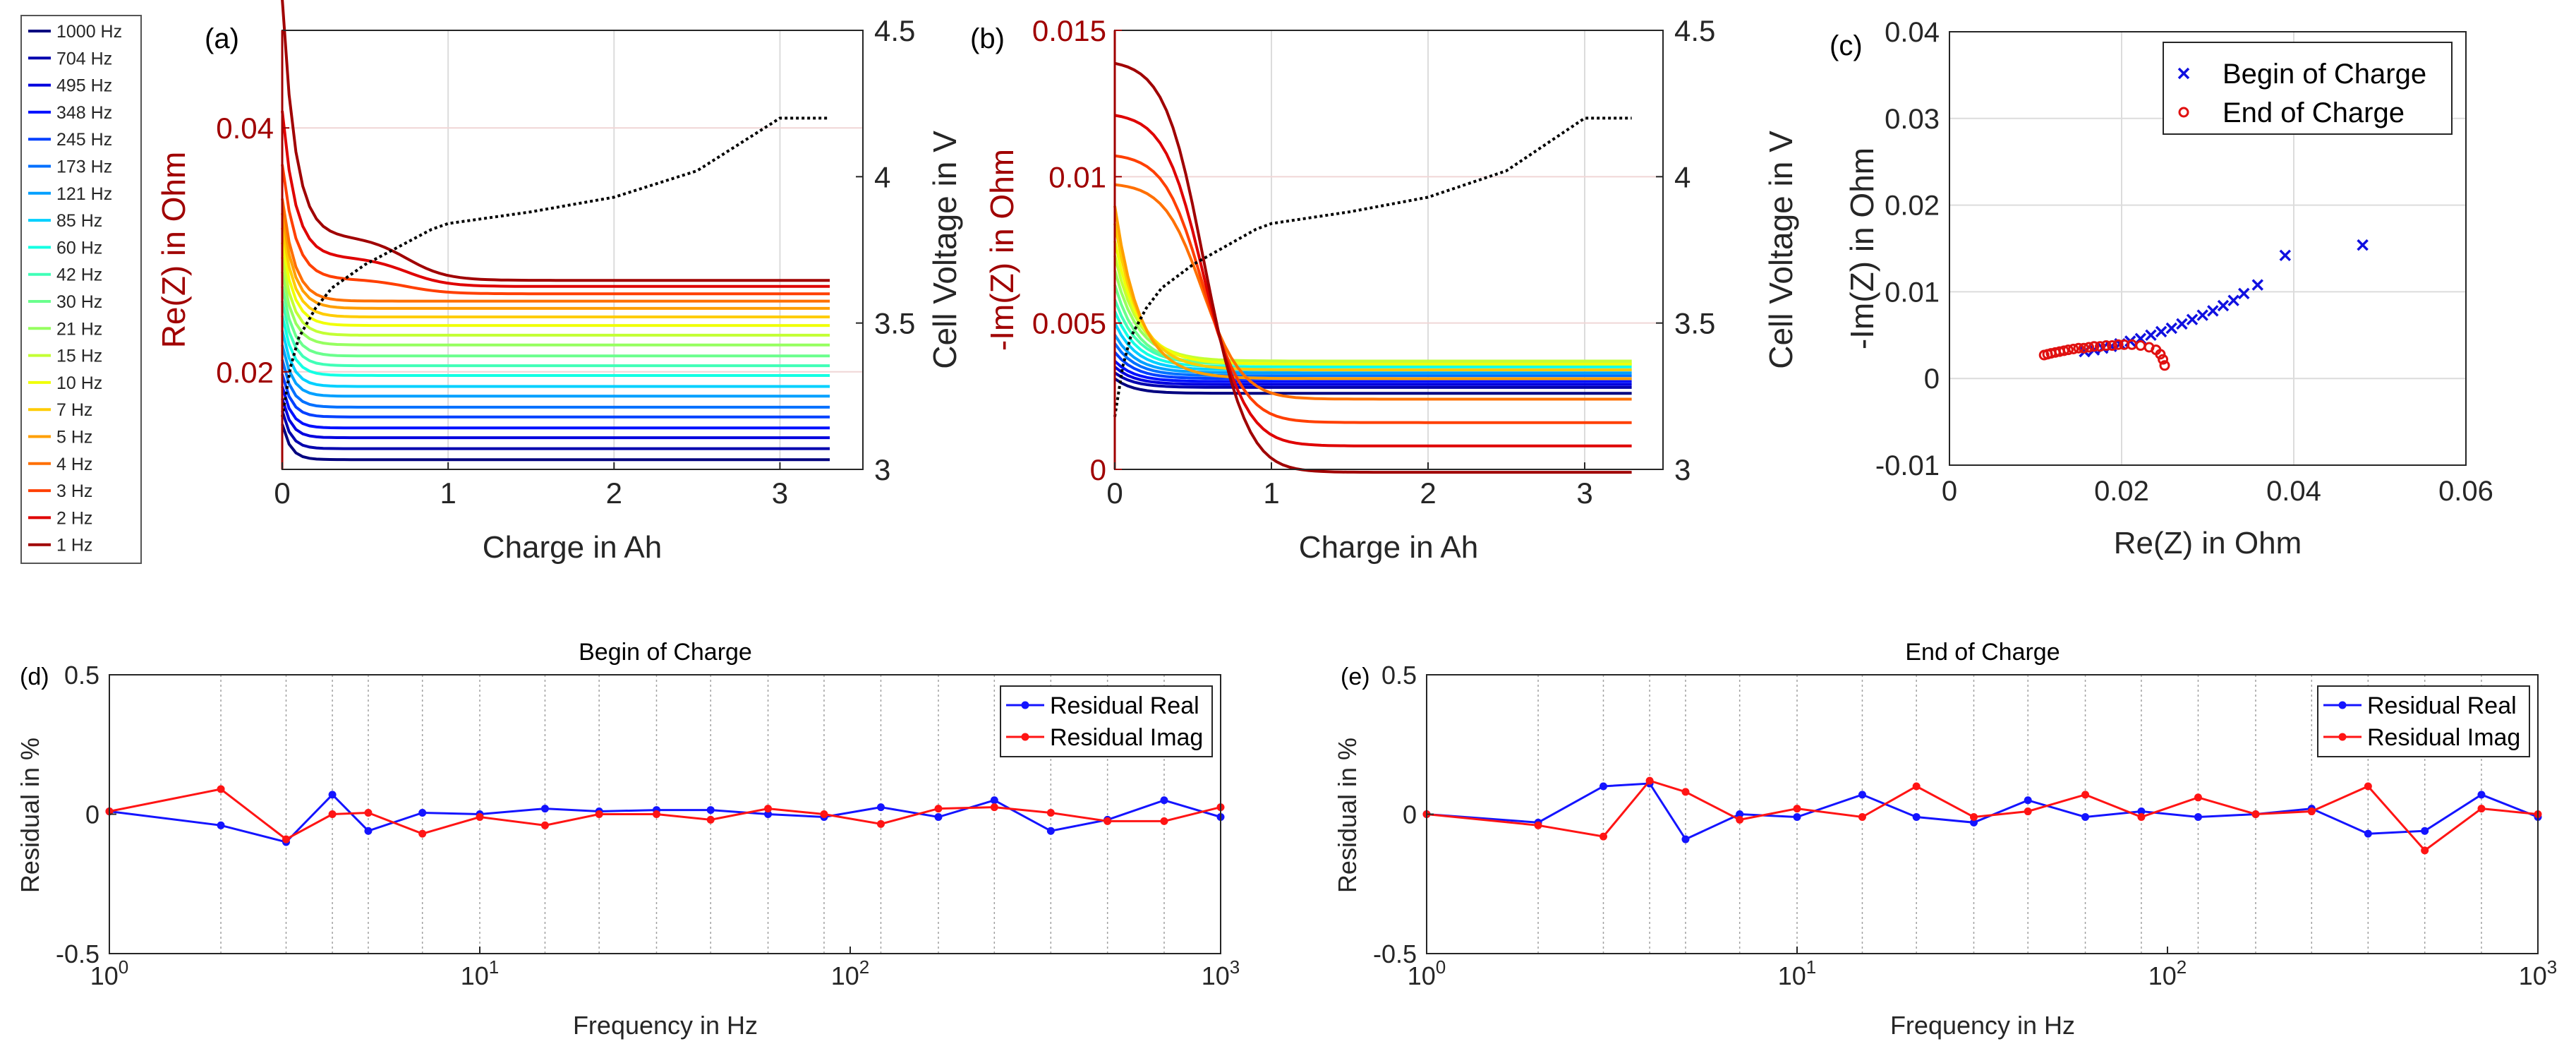 The width and height of the screenshot is (2576, 1051). I want to click on panel-b-ylabel: -Im(Z) in Ohm, so click(1002, 250).